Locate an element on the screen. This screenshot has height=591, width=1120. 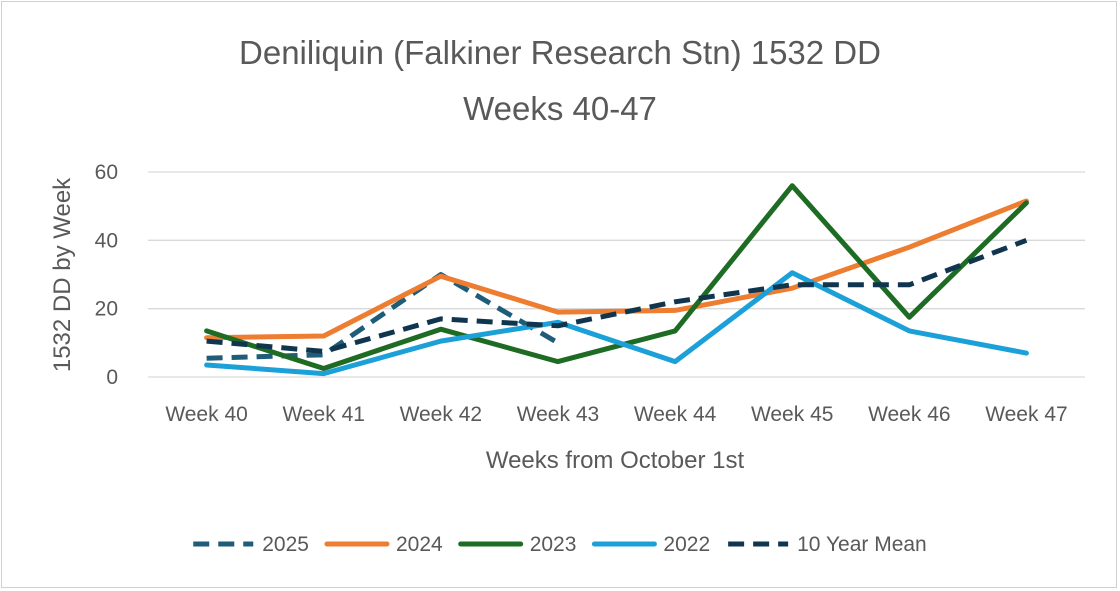
series-line-2022 is located at coordinates (616, 323).